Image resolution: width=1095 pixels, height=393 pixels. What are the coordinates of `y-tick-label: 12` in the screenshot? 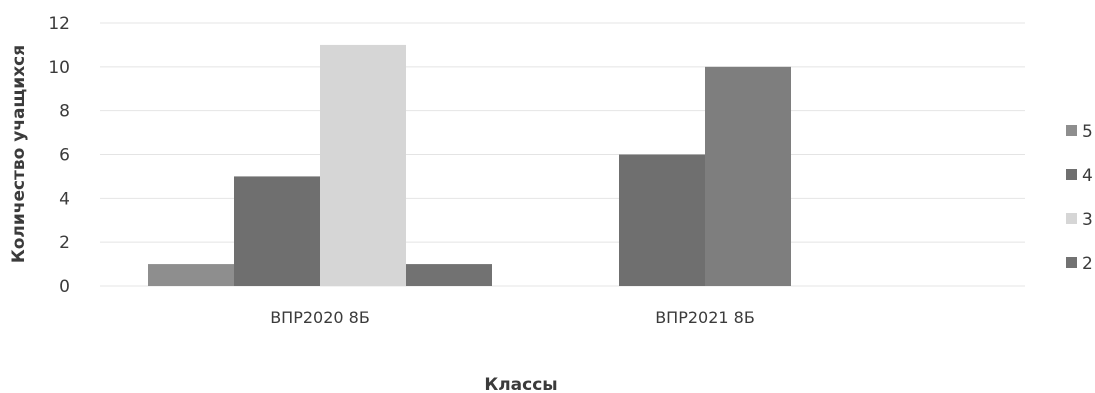 It's located at (59, 24).